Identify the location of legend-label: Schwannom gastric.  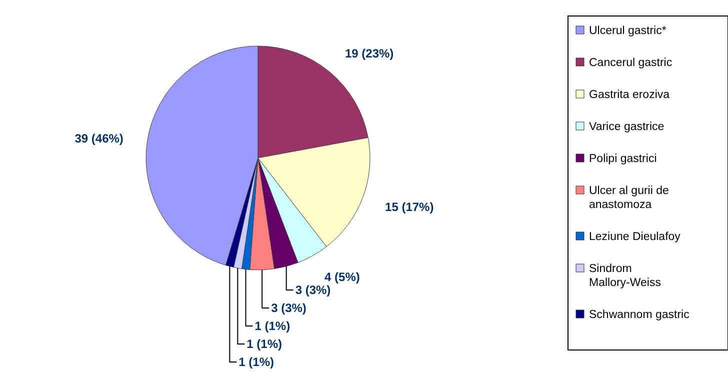
(639, 315).